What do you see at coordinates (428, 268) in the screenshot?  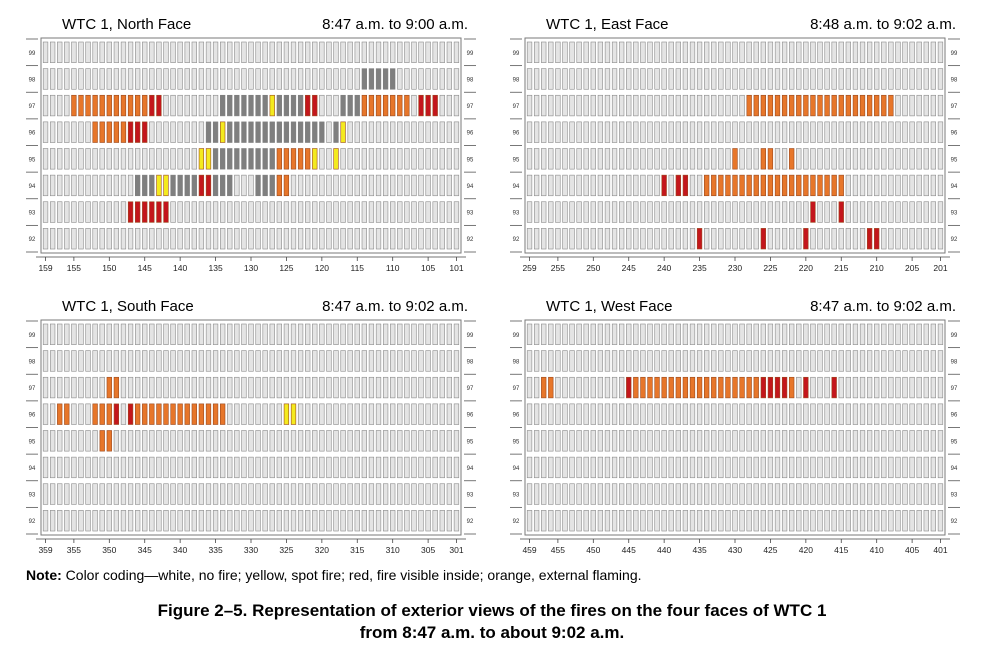 I see `x-tick-label: 105` at bounding box center [428, 268].